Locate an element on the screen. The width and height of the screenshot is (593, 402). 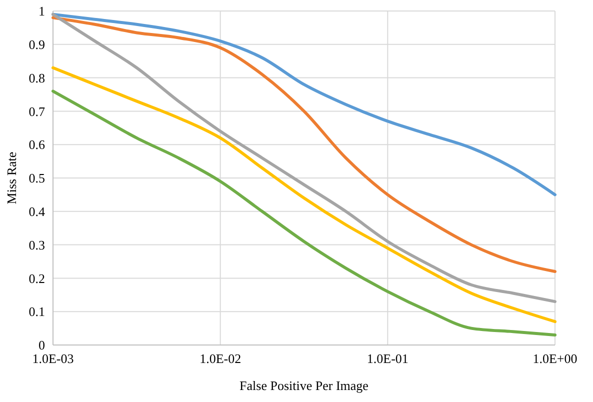
y-tick-label: 0.1 is located at coordinates (36, 312).